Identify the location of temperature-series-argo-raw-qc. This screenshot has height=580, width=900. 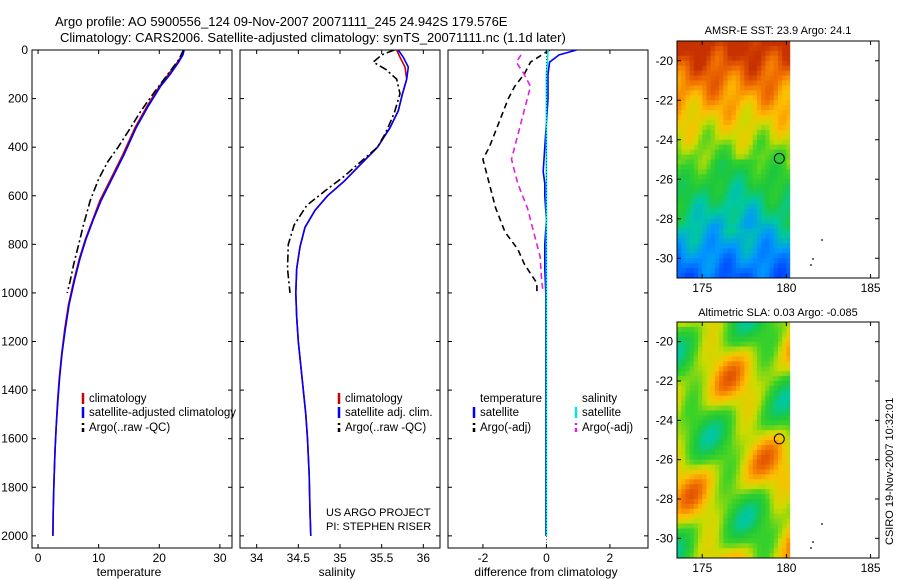
(125, 172).